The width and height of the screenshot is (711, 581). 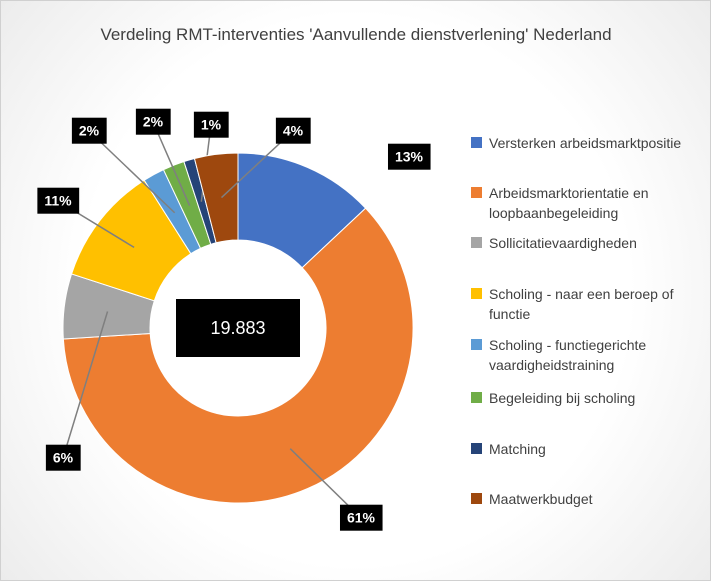 I want to click on center-label: 19.883, so click(x=237, y=328).